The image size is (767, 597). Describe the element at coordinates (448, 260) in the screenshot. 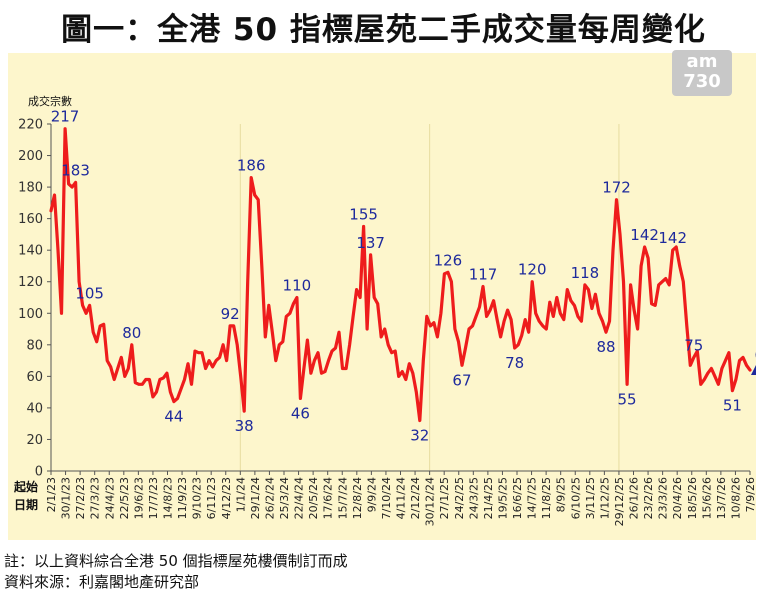

I see `data-label: 126` at that location.